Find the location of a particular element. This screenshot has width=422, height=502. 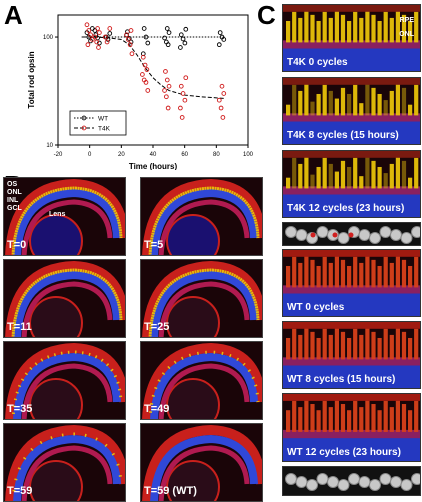

y-axis-label: Total rod opsin is located at coordinates (31, 79).